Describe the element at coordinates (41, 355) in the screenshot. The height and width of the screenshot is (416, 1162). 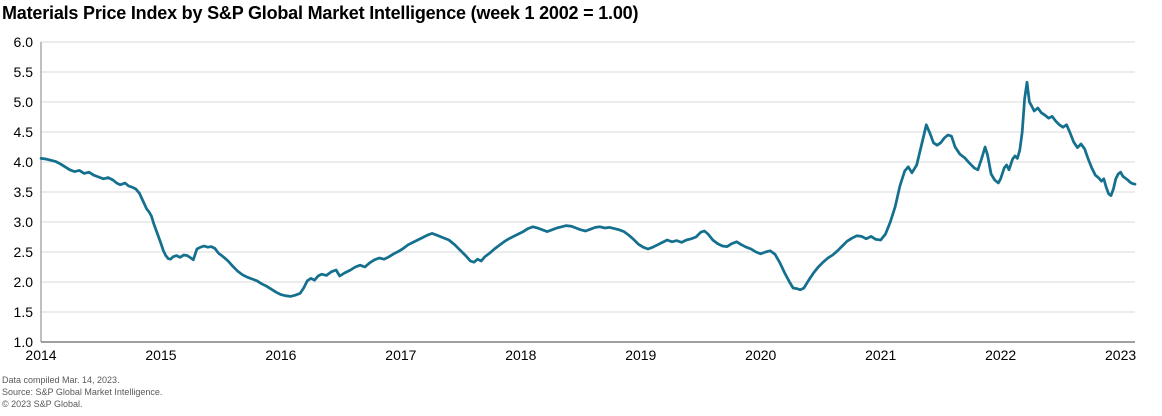
I see `x-tick-label: 2014` at that location.